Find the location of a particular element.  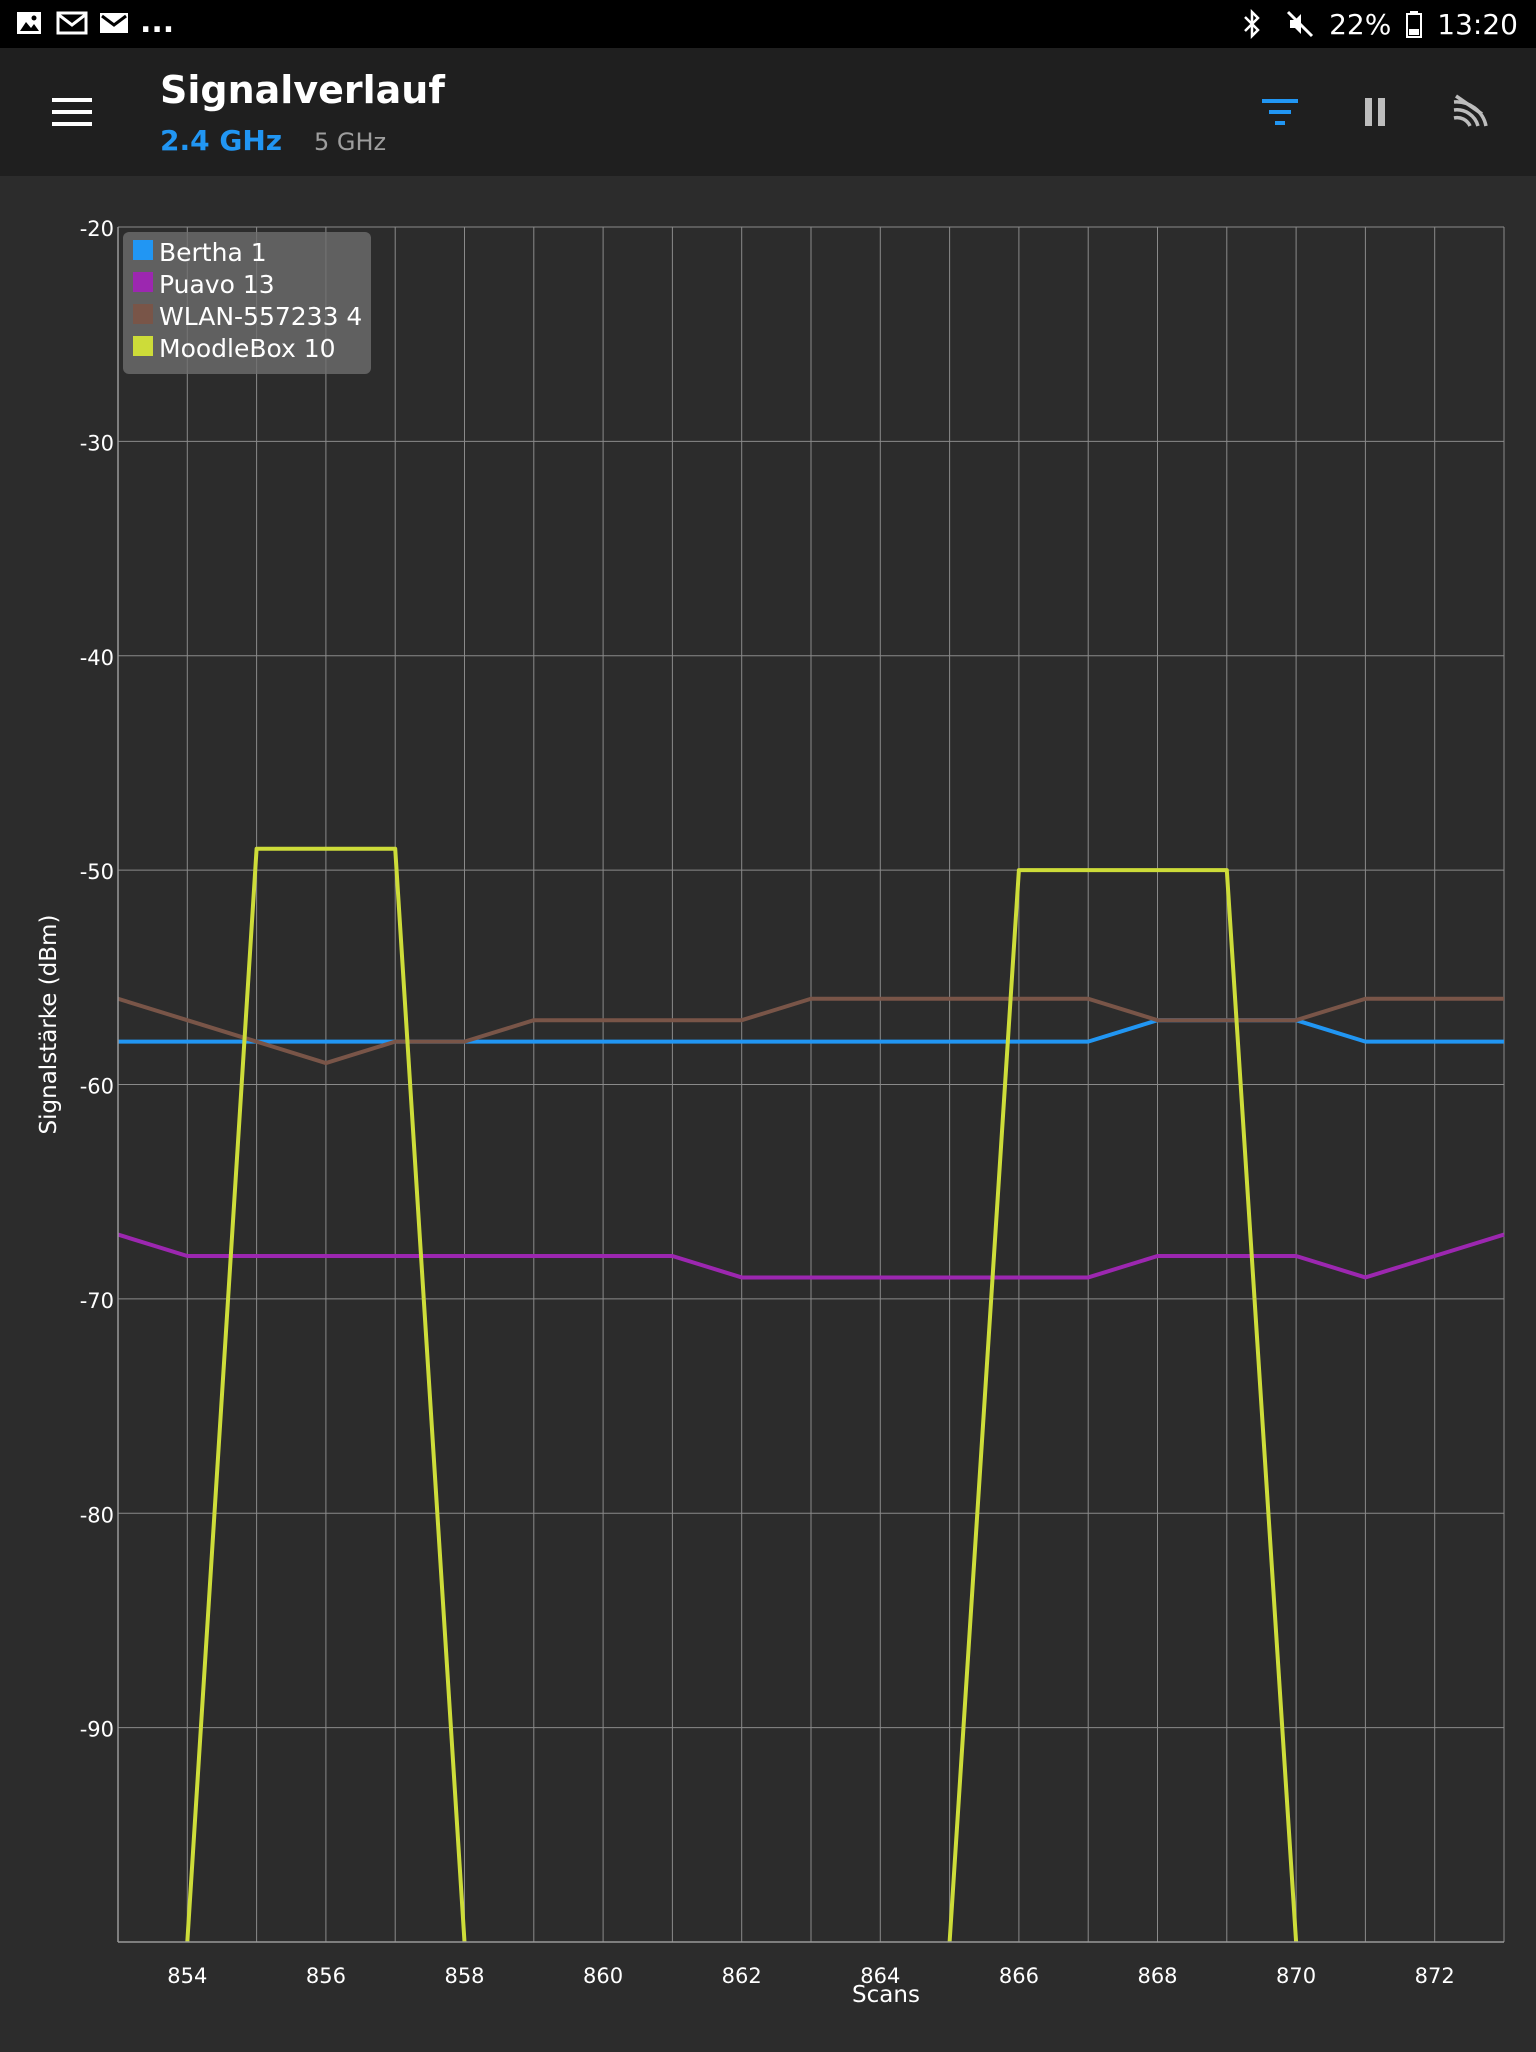

y-tick-label: -60 is located at coordinates (97, 1087).